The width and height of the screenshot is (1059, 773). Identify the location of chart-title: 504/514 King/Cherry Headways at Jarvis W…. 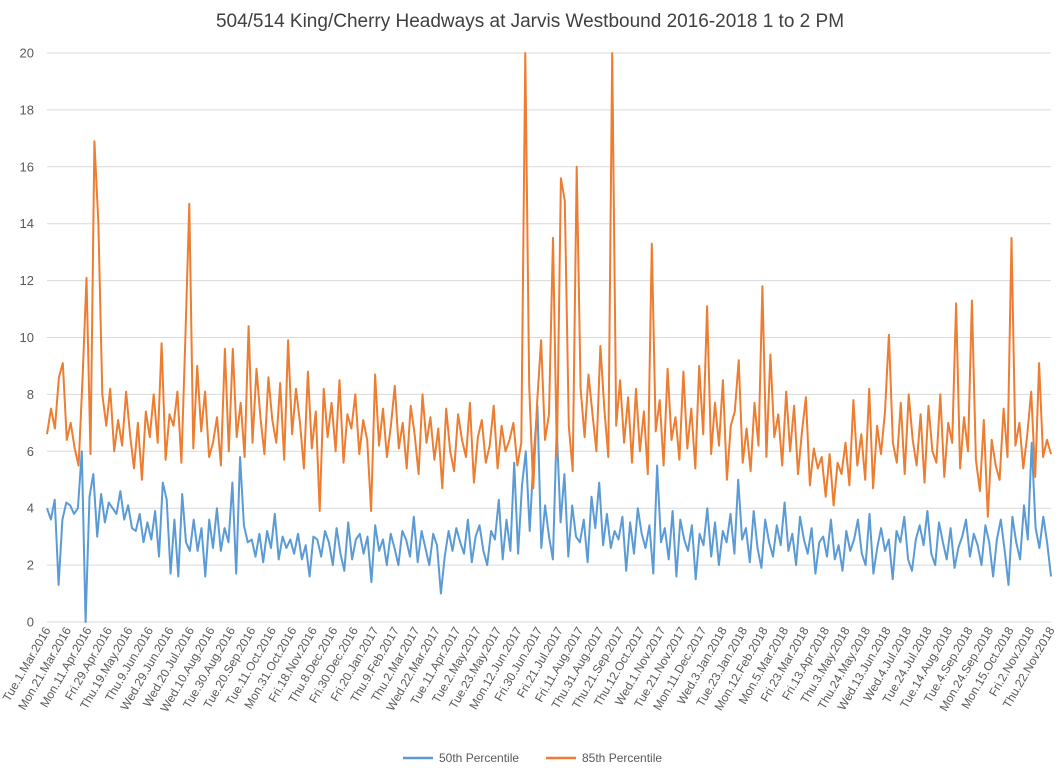
(530, 21).